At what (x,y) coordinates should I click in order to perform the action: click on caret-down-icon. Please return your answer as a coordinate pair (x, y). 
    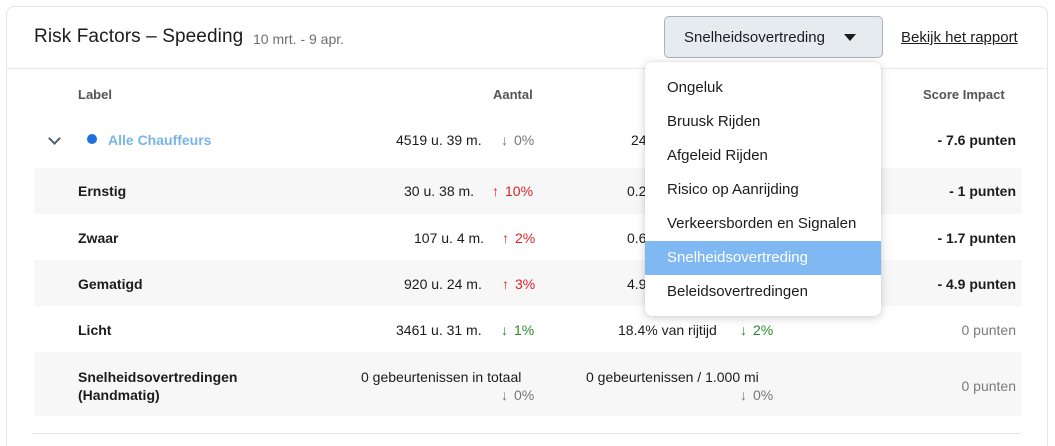
    Looking at the image, I should click on (850, 37).